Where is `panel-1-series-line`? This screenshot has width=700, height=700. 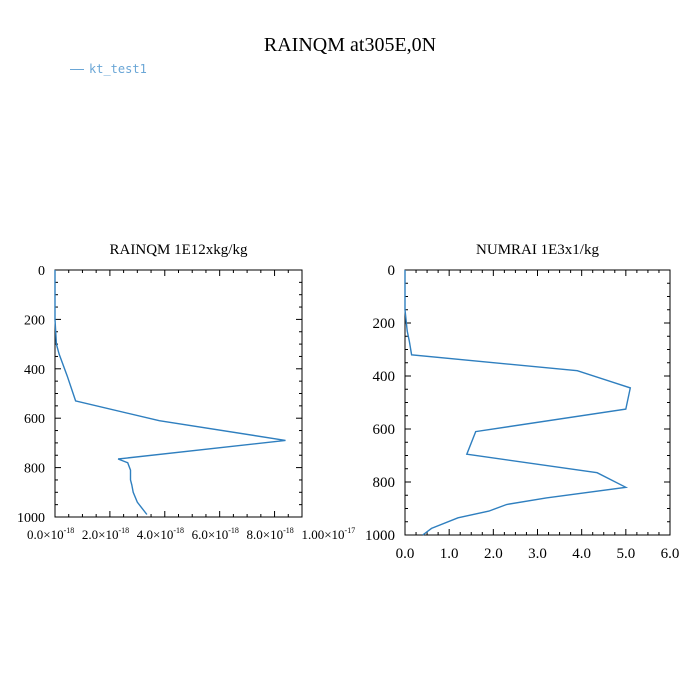
panel-1-series-line is located at coordinates (170, 392).